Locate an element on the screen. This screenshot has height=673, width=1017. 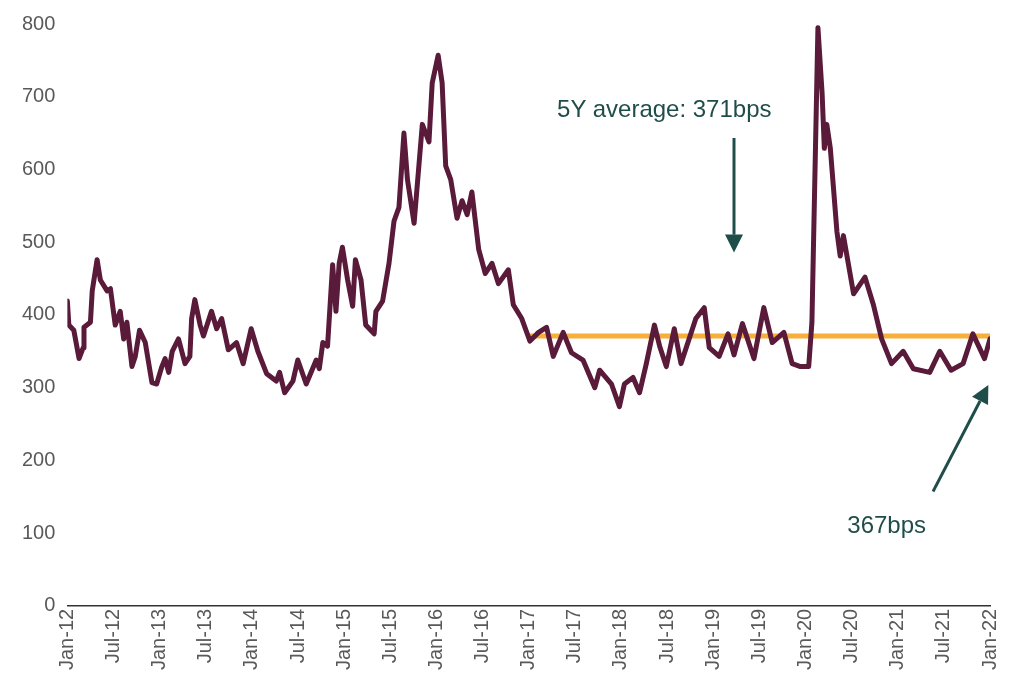
annotation: 5Y average: 371bps is located at coordinates (664, 109).